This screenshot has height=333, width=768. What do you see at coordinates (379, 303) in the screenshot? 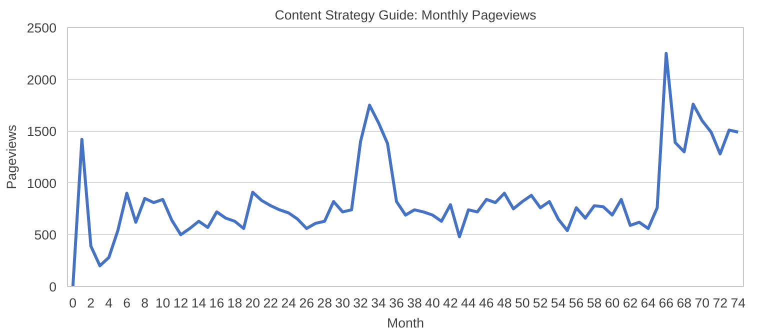
I see `x-tick-label: 34` at bounding box center [379, 303].